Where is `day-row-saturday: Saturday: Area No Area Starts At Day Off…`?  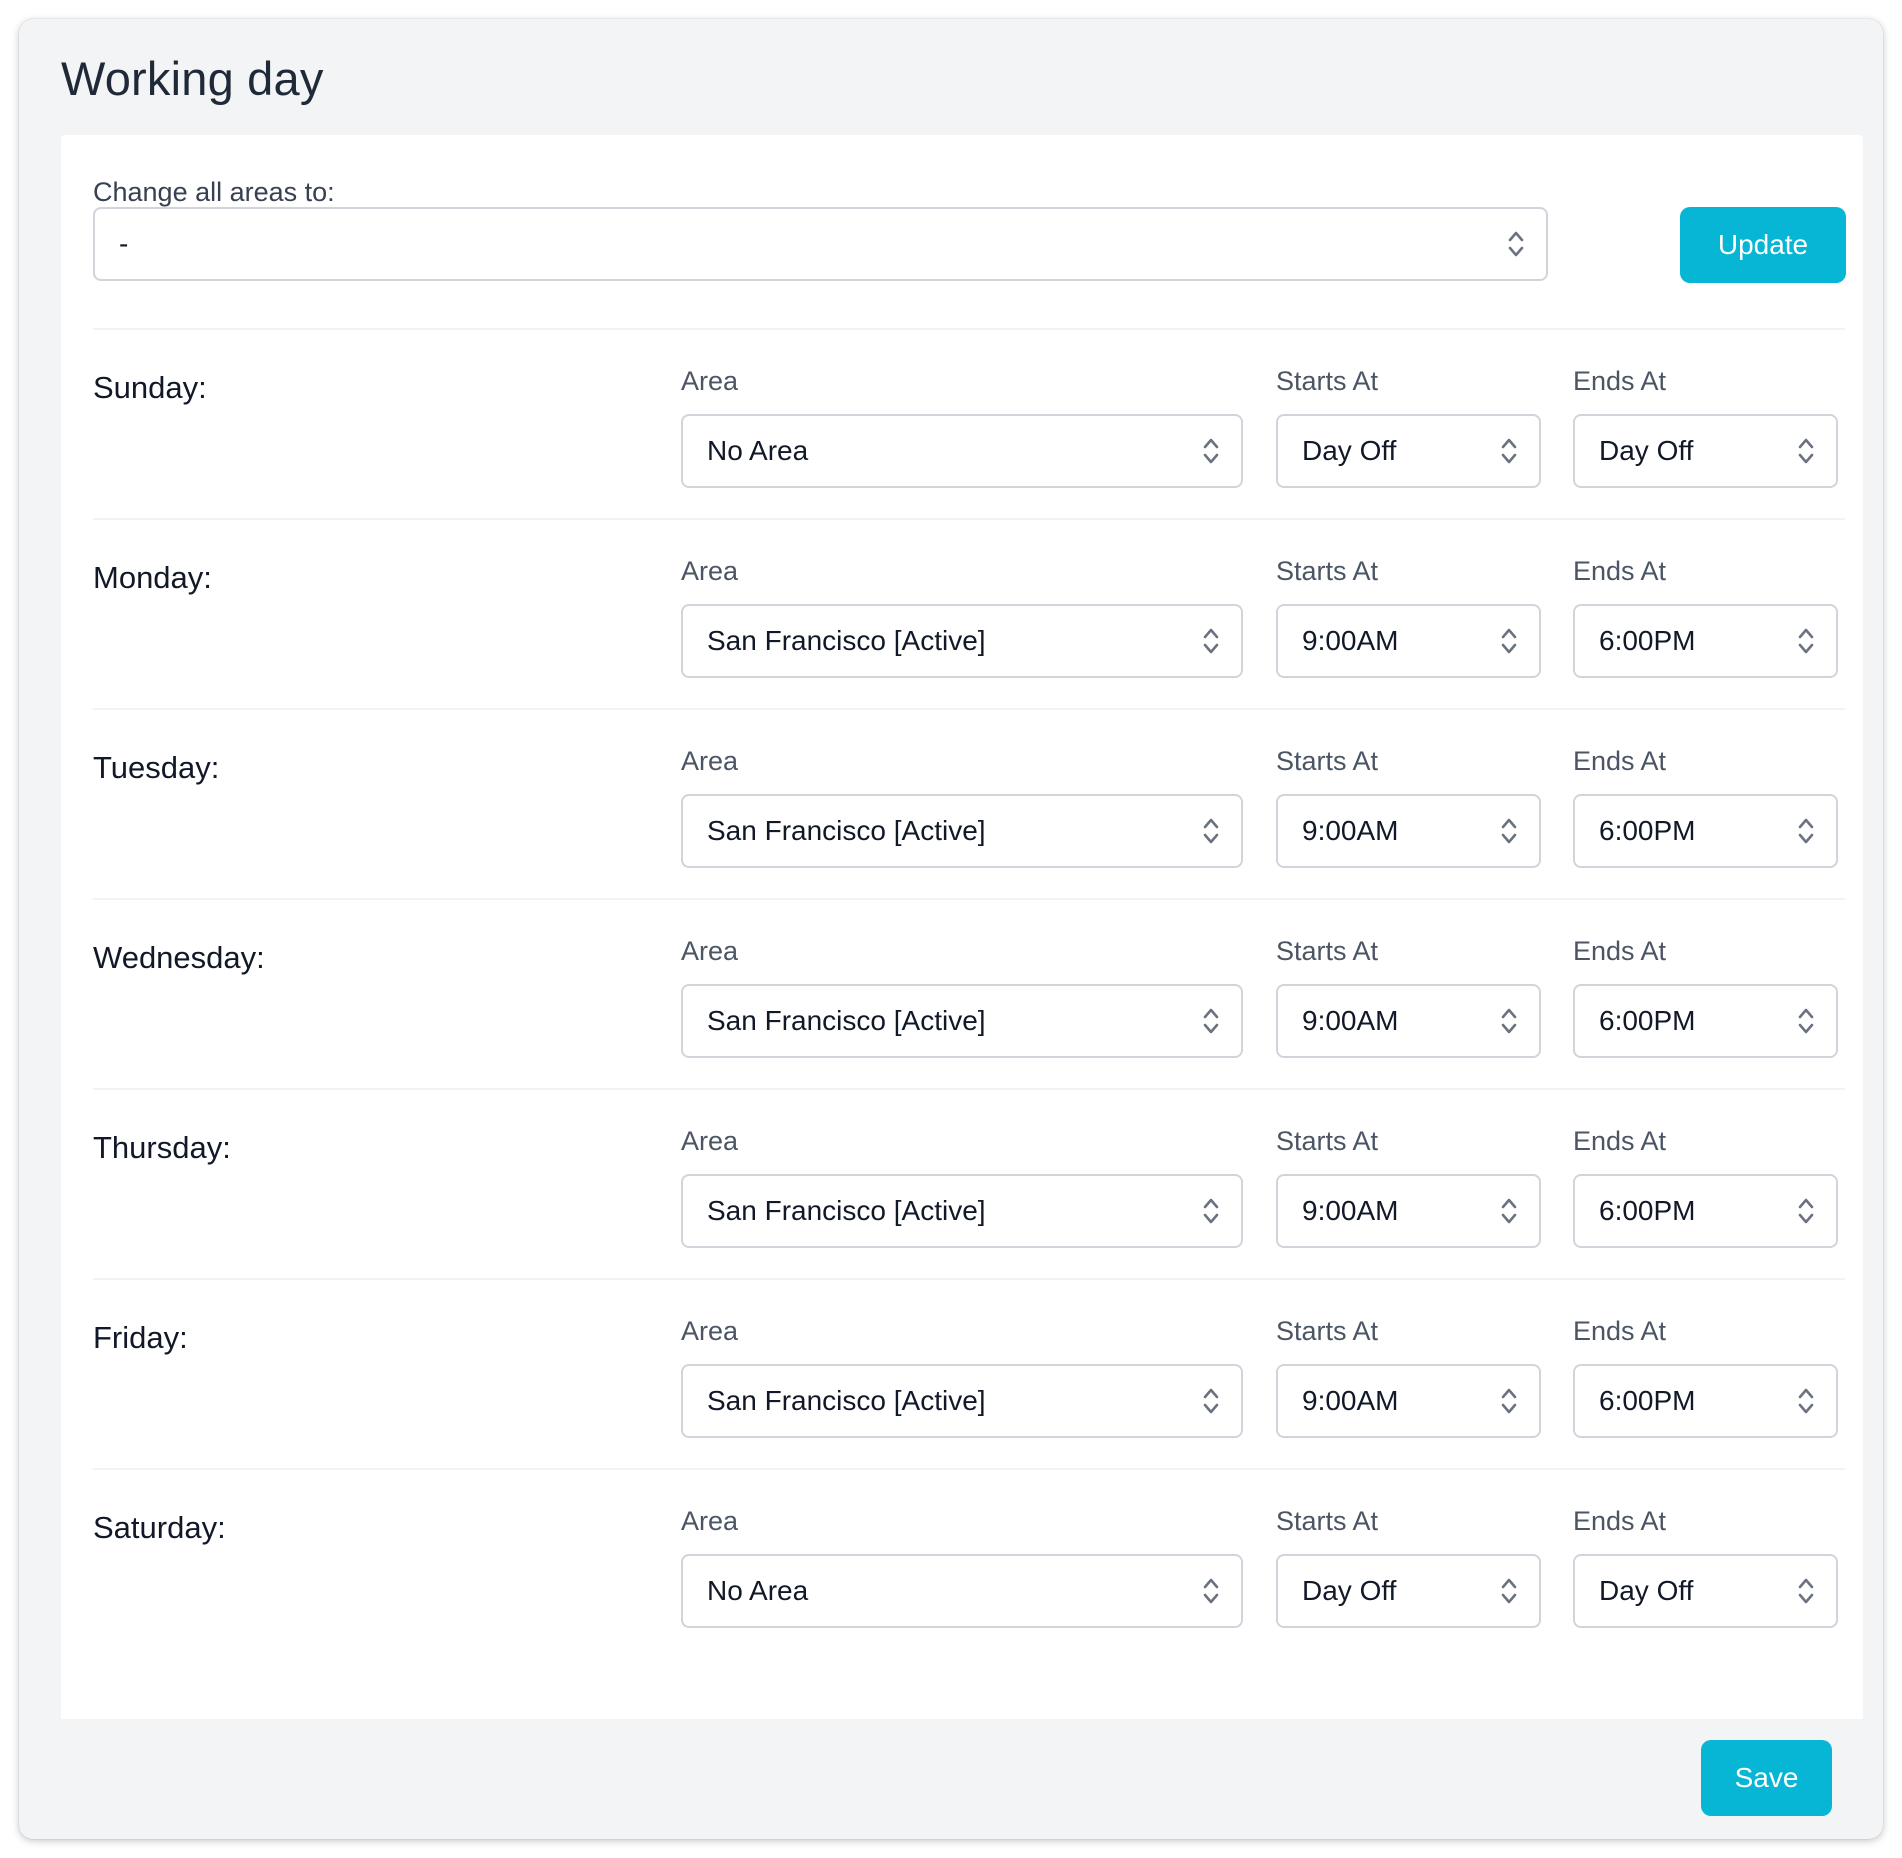
day-row-saturday: Saturday: Area No Area Starts At Day Off… is located at coordinates (962, 1565).